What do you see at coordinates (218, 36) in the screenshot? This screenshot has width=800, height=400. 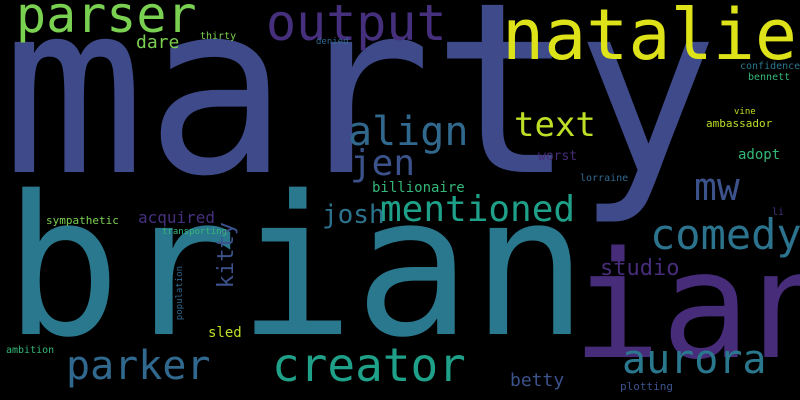 I see `word-thirty: thirty` at bounding box center [218, 36].